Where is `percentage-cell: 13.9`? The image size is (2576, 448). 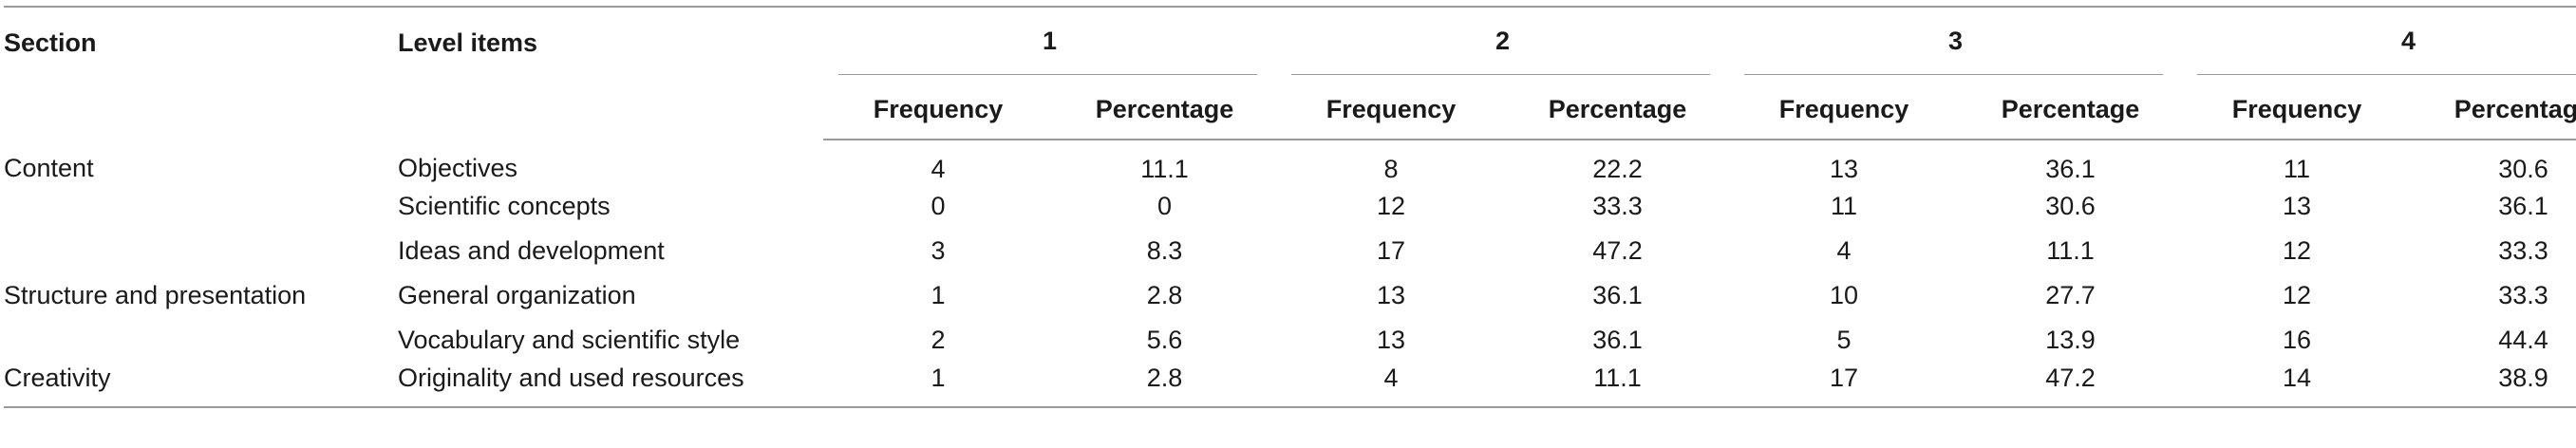 percentage-cell: 13.9 is located at coordinates (2070, 340).